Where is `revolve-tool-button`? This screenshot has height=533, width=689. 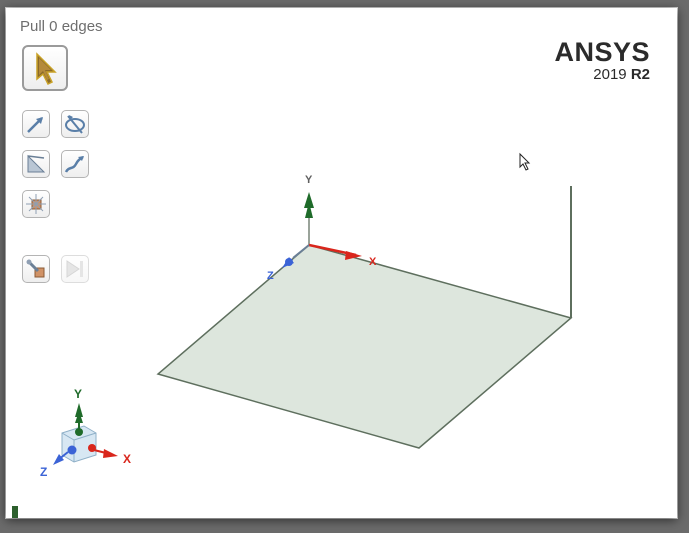 revolve-tool-button is located at coordinates (75, 124).